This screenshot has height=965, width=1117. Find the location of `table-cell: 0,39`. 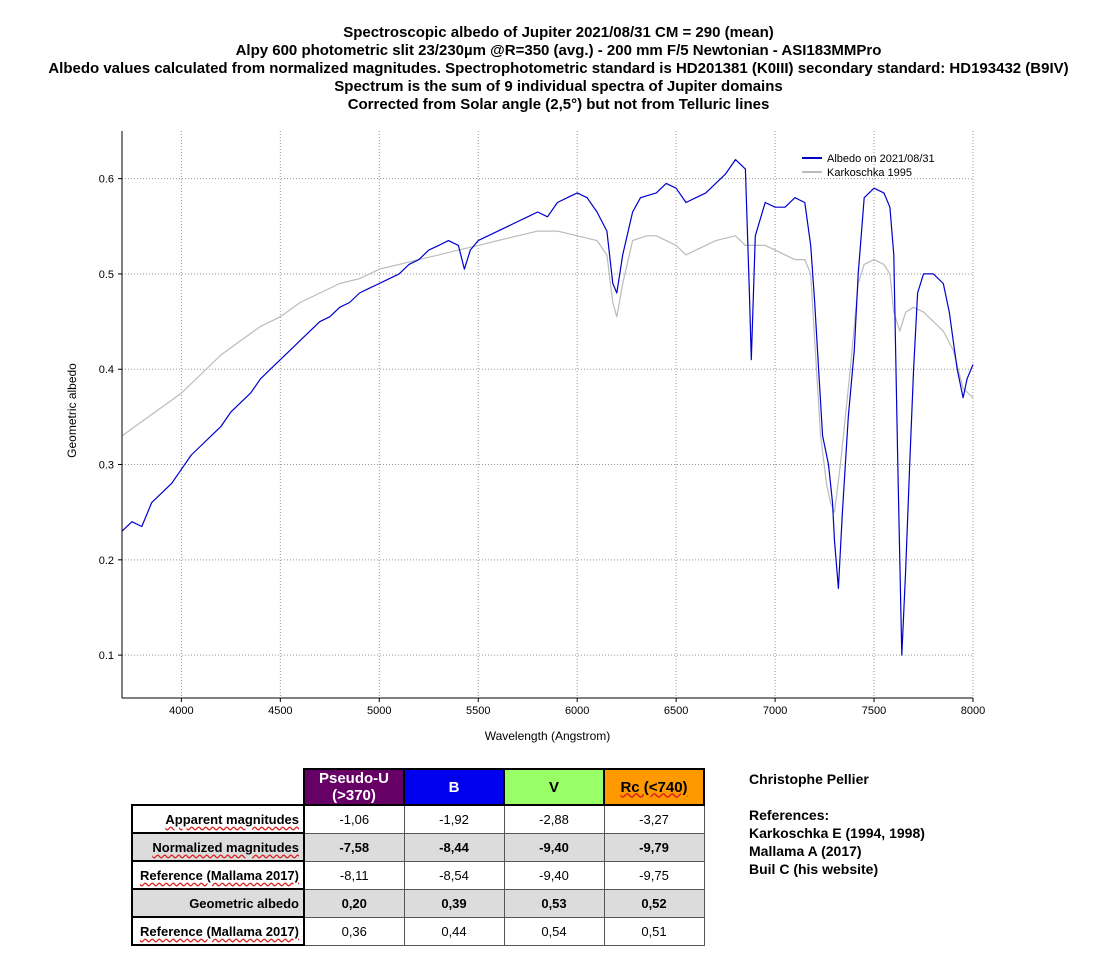

table-cell: 0,39 is located at coordinates (454, 903).